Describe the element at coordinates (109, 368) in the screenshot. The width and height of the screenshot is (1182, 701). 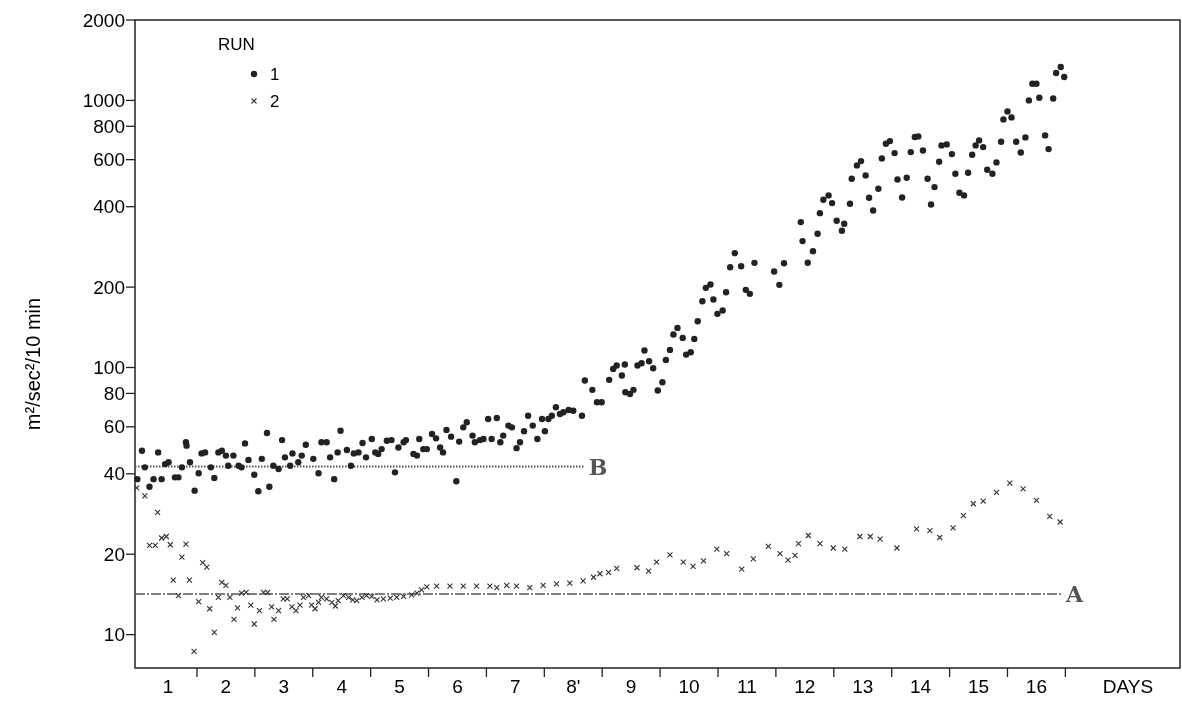
I see `y-tick-label: 100` at that location.